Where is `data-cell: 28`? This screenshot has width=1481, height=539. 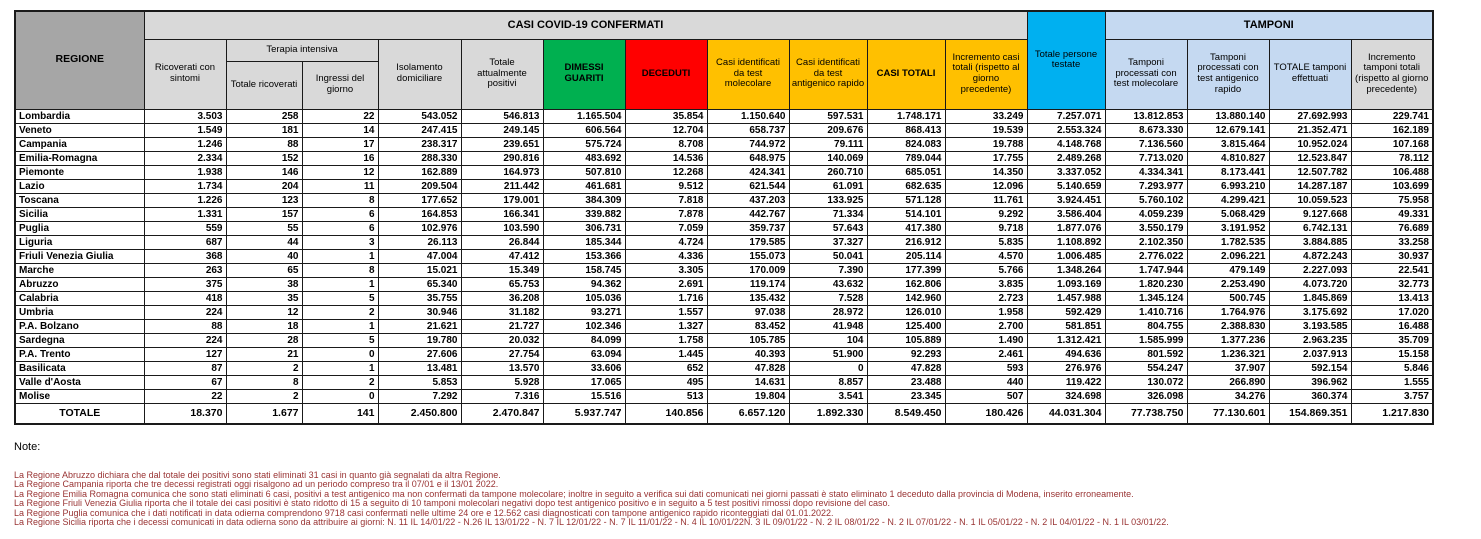
data-cell: 28 is located at coordinates (264, 340).